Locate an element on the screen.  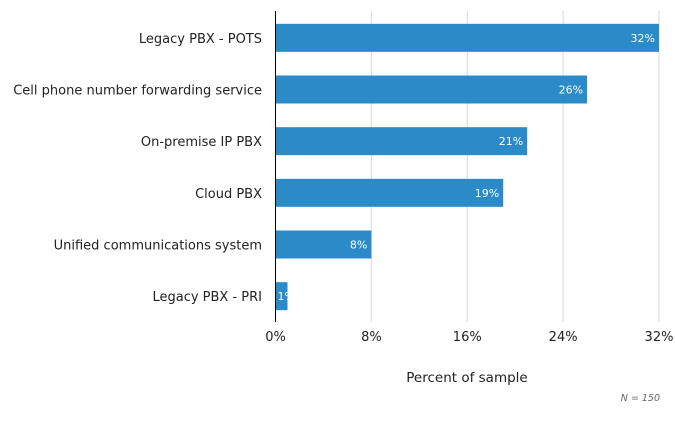
x-axis-title: Percent of sample is located at coordinates (466, 378).